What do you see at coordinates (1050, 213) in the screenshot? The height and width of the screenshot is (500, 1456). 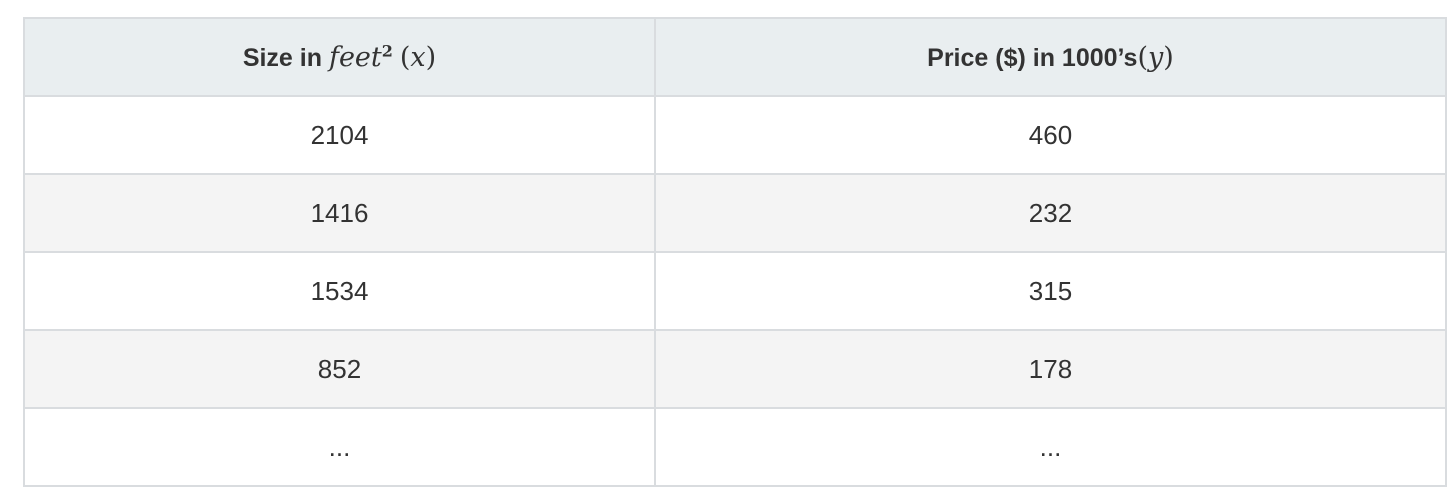 I see `cell-price: 232` at bounding box center [1050, 213].